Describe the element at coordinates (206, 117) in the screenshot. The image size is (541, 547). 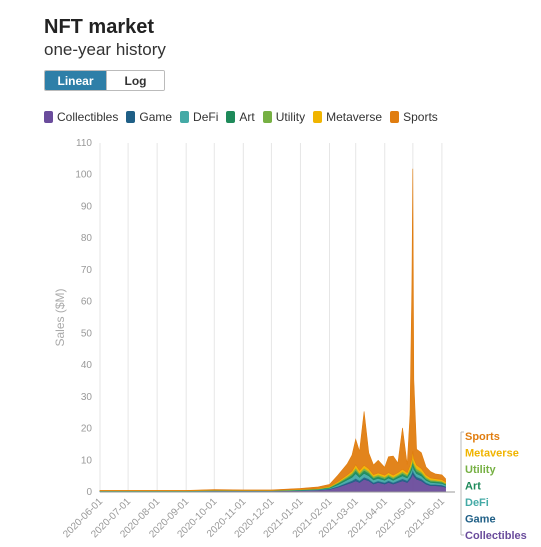
I see `legend-label-defi: DeFi` at that location.